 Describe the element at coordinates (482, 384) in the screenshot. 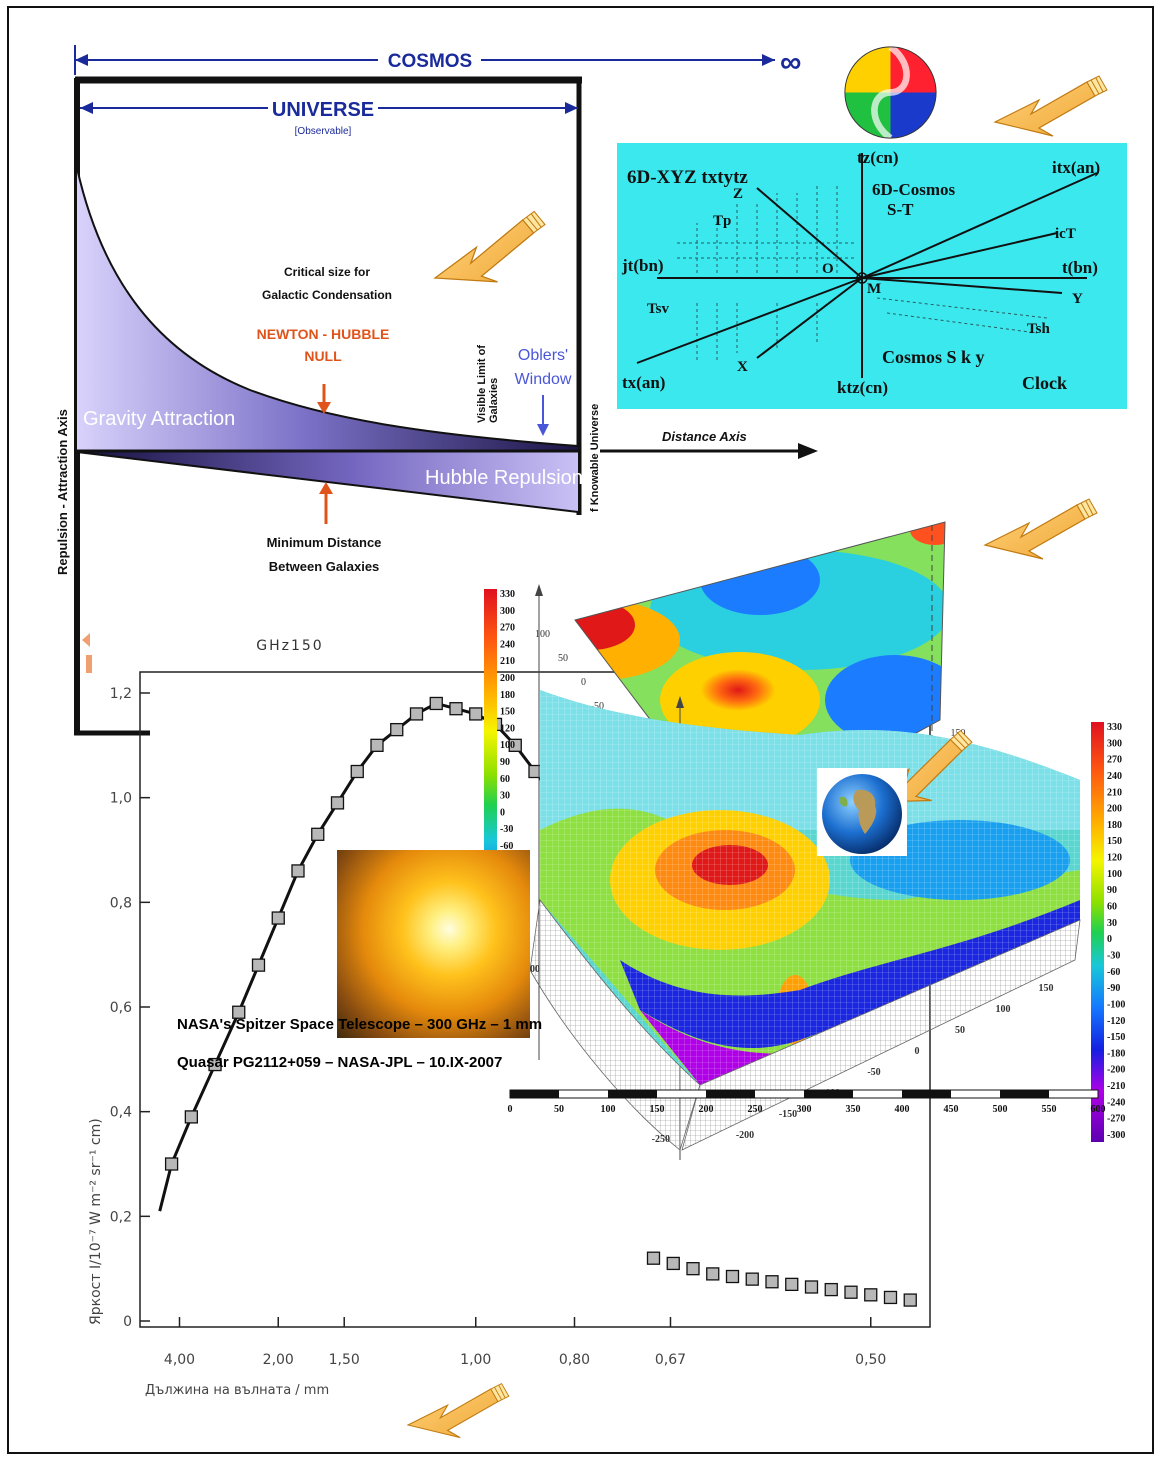

I see `visible-limit-line1: Visible Limit of` at that location.